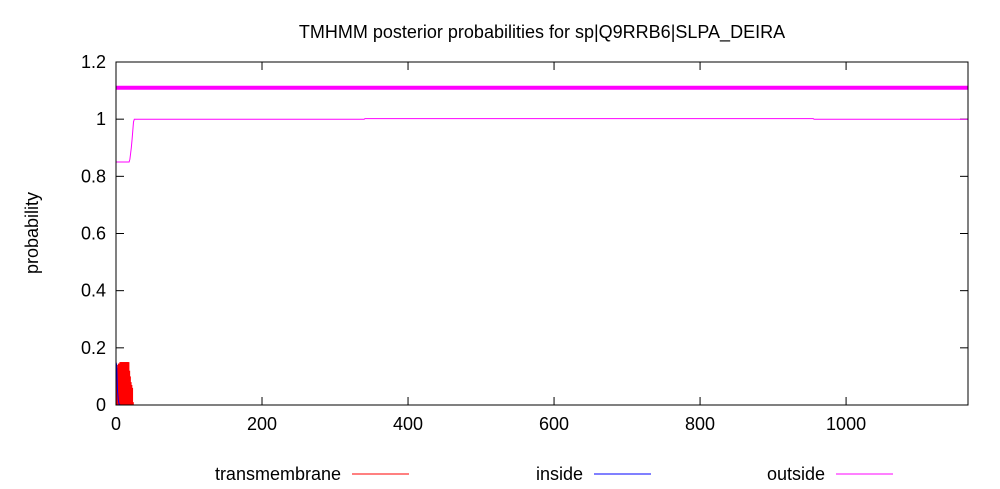 The height and width of the screenshot is (489, 1000). Describe the element at coordinates (93, 291) in the screenshot. I see `y-tick-label: 0.4` at that location.